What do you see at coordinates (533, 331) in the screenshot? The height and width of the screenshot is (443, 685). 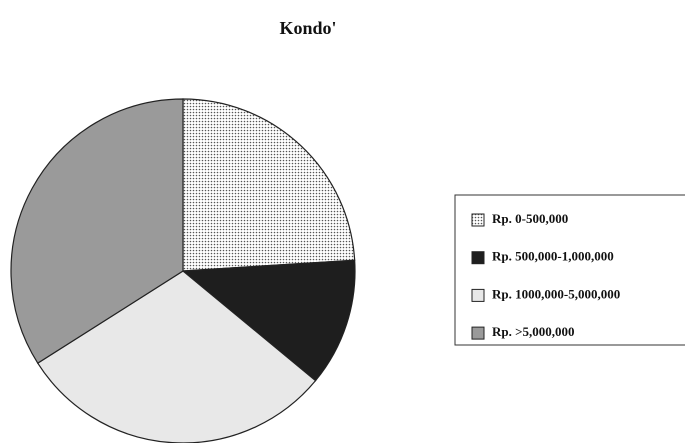 I see `legend-label: Rp. >5,000,000` at bounding box center [533, 331].